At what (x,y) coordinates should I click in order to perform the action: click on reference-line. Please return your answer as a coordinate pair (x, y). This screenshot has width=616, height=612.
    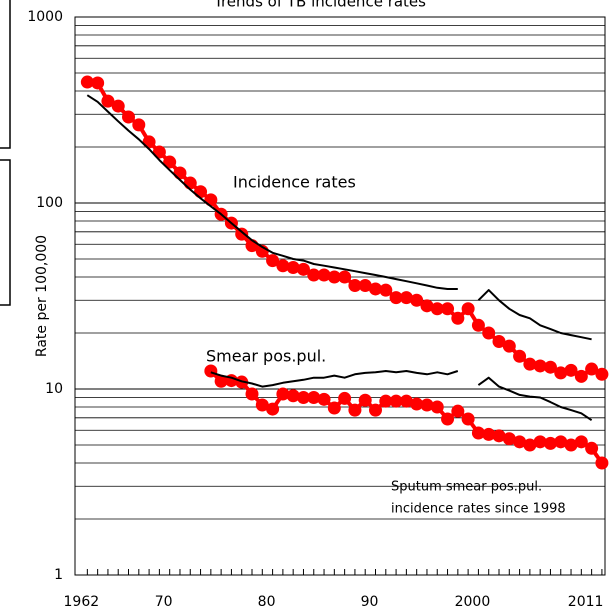
    Looking at the image, I should click on (401, 396).